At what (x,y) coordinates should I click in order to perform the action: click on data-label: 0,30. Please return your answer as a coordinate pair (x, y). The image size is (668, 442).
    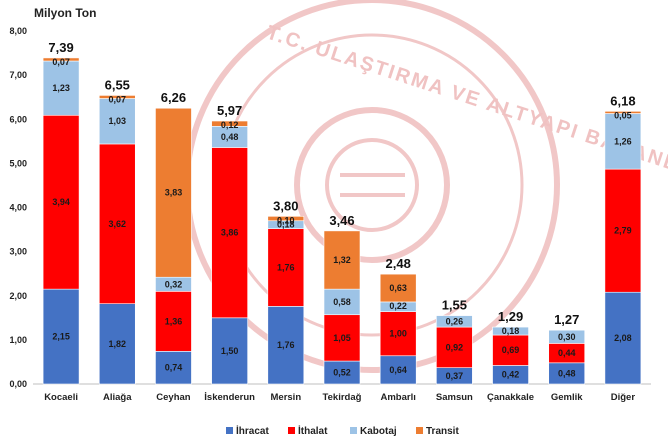
    Looking at the image, I should click on (567, 337).